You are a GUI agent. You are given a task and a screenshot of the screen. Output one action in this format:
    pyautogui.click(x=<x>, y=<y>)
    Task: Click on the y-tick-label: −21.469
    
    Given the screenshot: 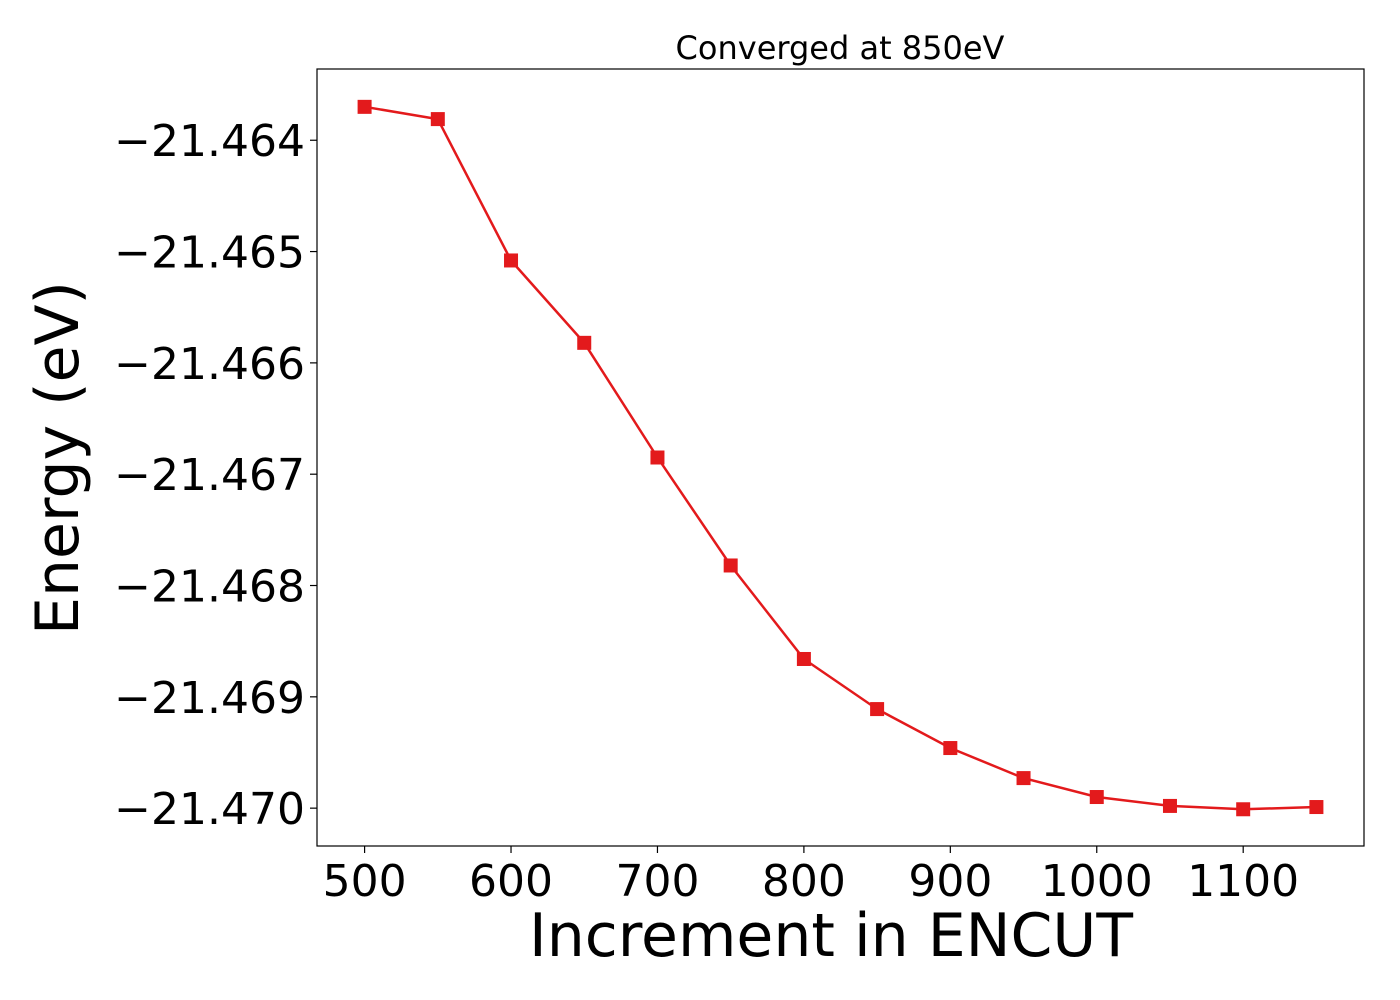 What is the action you would take?
    pyautogui.click(x=209, y=698)
    